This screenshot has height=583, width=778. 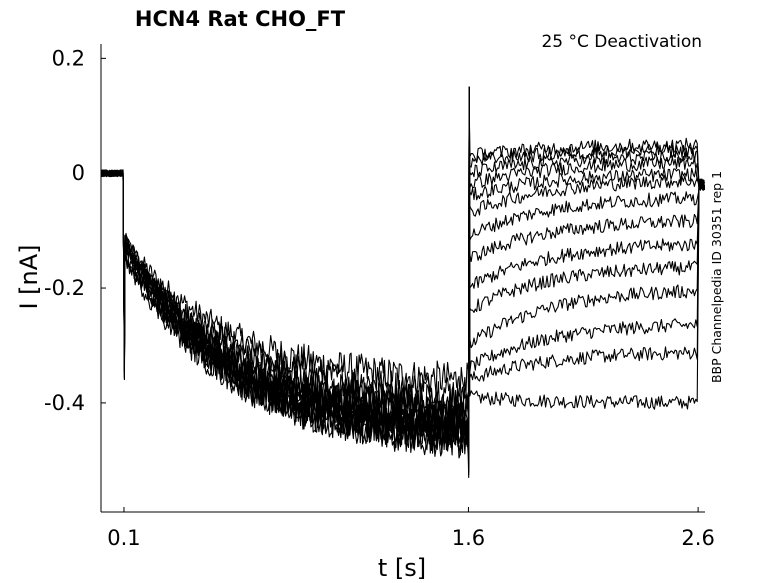 What do you see at coordinates (402, 568) in the screenshot?
I see `x-axis-label: t [s]` at bounding box center [402, 568].